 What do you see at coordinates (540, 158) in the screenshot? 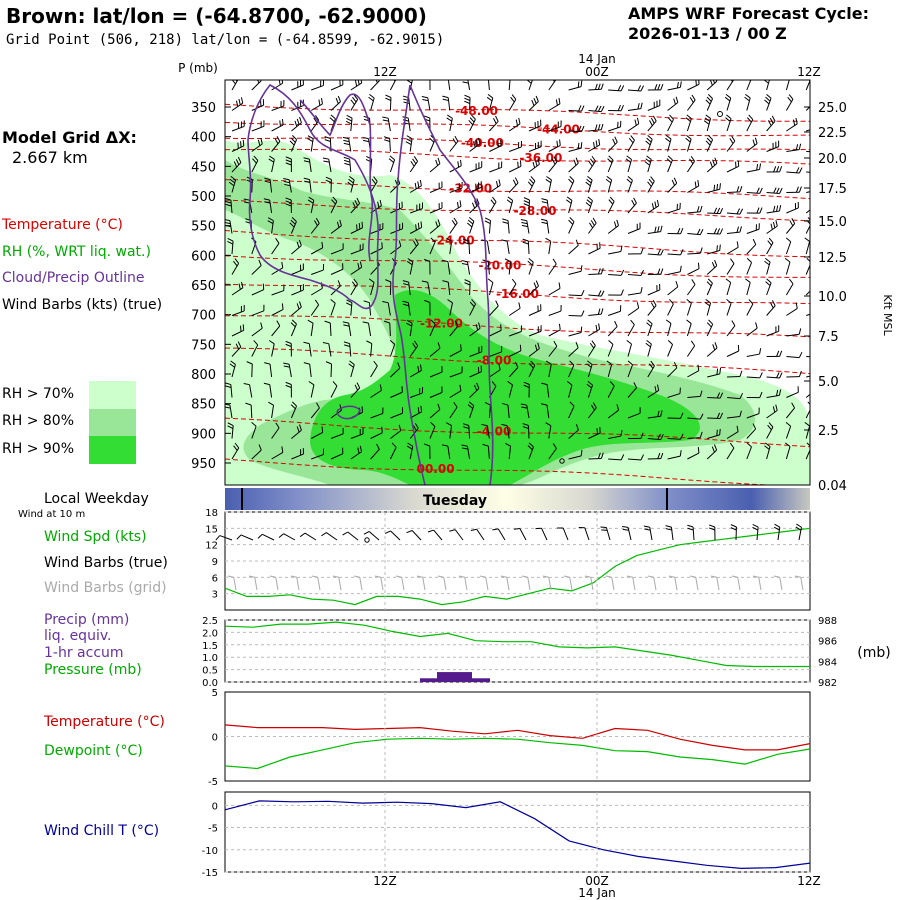
I see `isotherm-label: -36.00` at bounding box center [540, 158].